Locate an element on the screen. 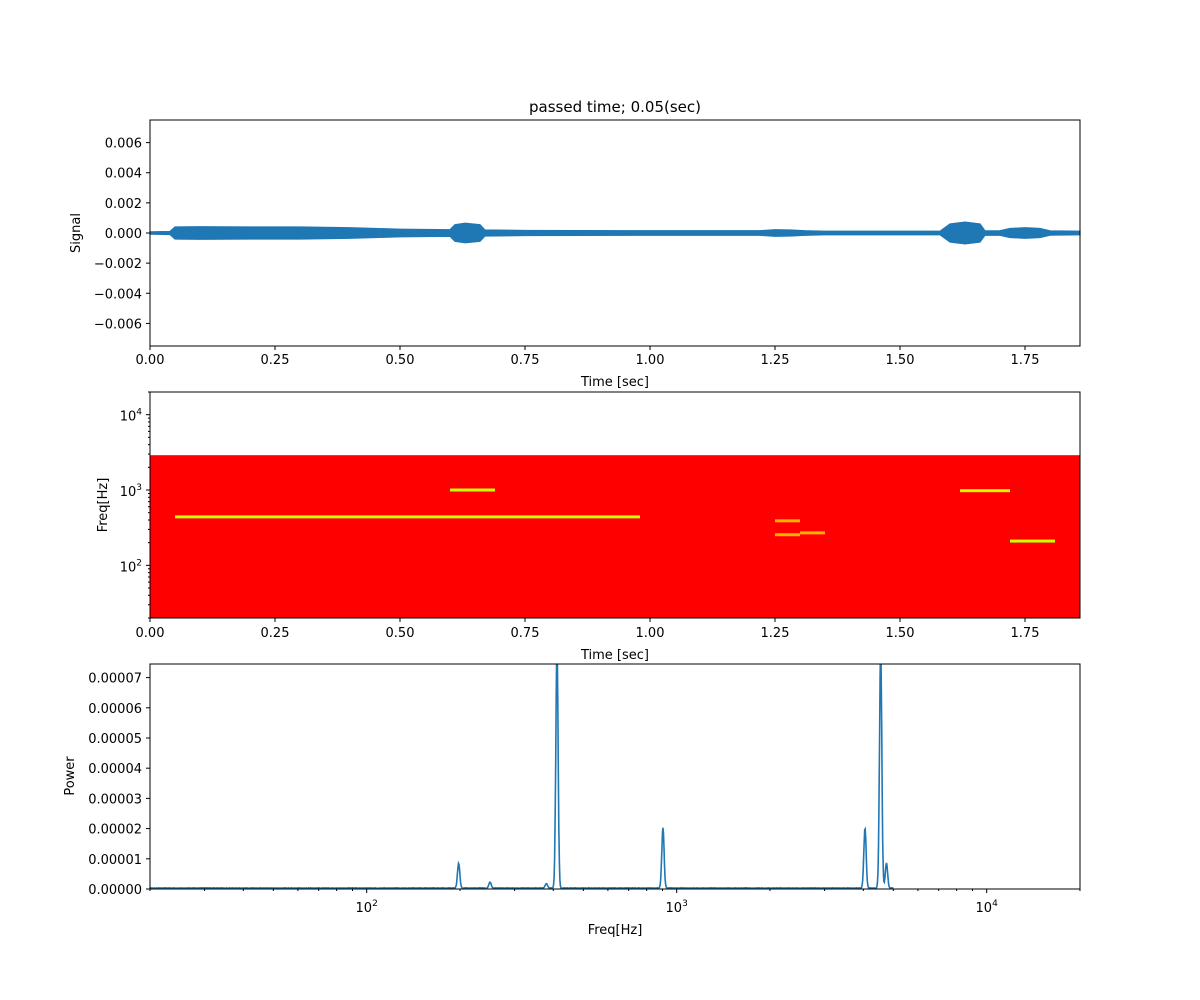 Image resolution: width=1200 pixels, height=1000 pixels. y-tick-label: −0.002 is located at coordinates (118, 264).